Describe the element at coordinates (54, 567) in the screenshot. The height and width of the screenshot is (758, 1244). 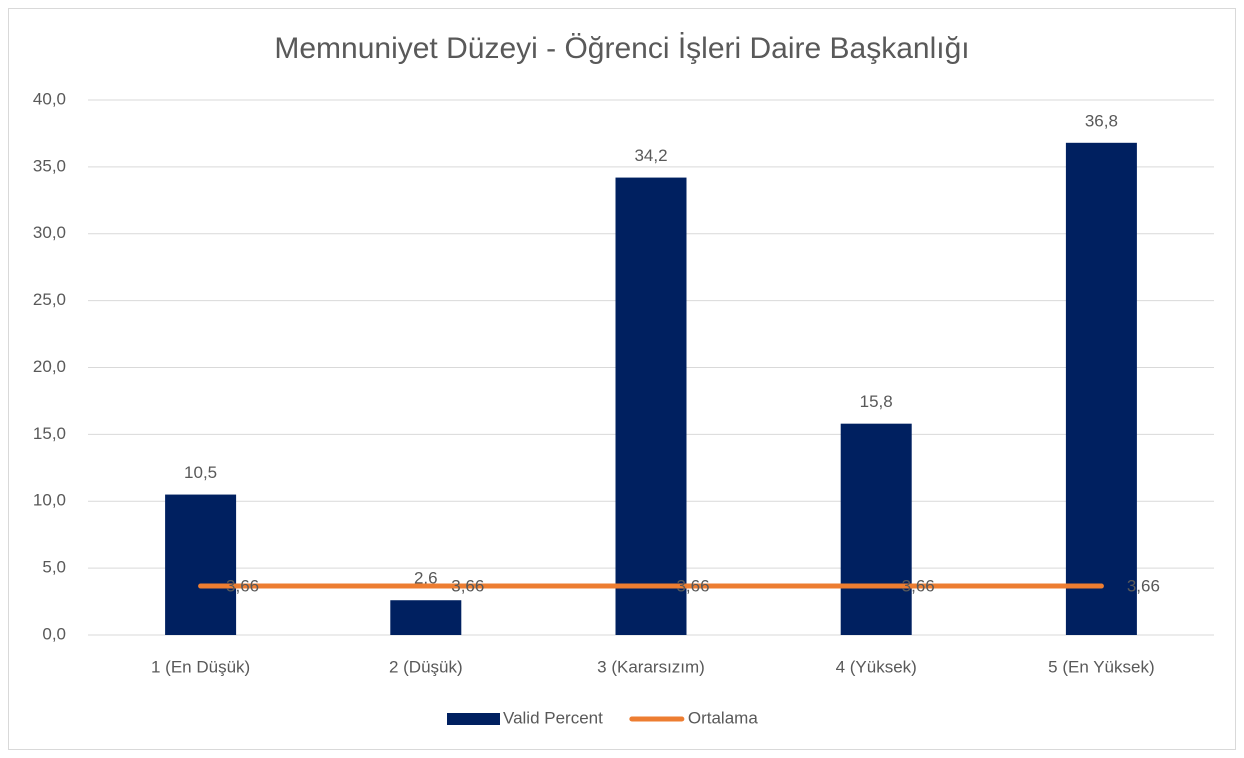
I see `y-tick-label: 5,0` at that location.